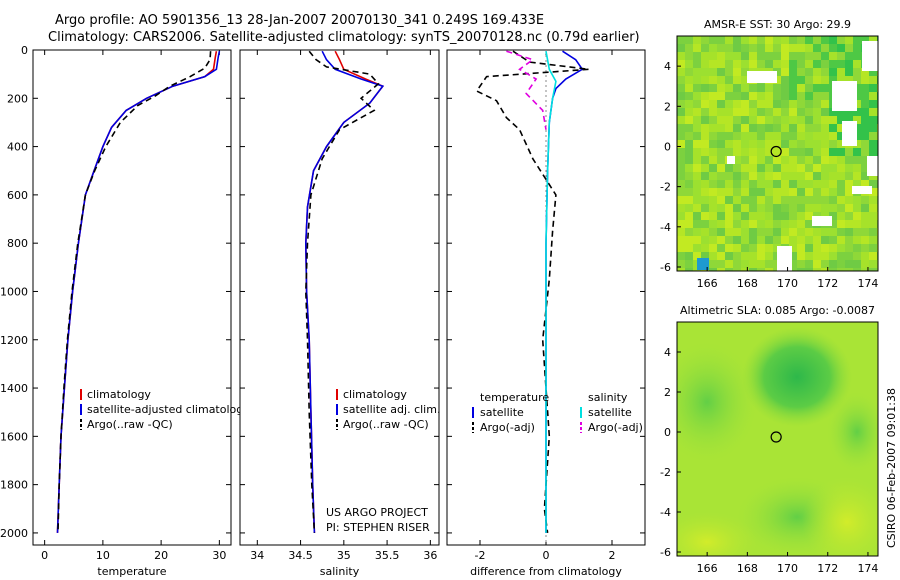 This screenshot has width=900, height=580. I want to click on legend-label: satellite-adjusted climatology, so click(168, 409).